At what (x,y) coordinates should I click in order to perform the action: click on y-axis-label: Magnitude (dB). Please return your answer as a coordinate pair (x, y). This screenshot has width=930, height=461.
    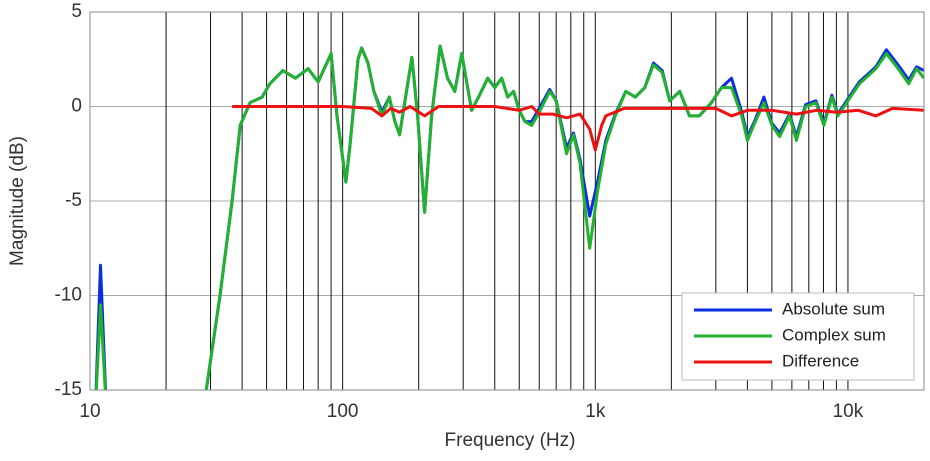
    Looking at the image, I should click on (17, 201).